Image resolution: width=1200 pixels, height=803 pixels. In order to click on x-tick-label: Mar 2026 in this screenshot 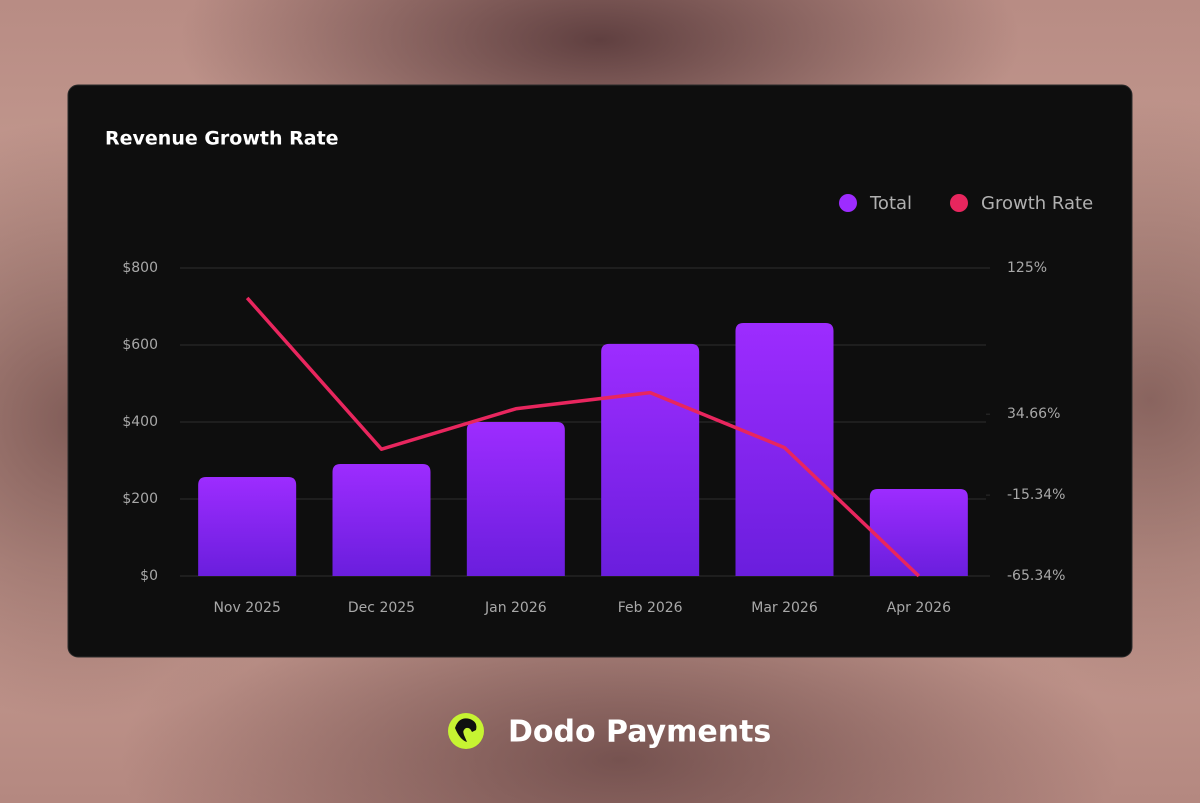, I will do `click(784, 608)`.